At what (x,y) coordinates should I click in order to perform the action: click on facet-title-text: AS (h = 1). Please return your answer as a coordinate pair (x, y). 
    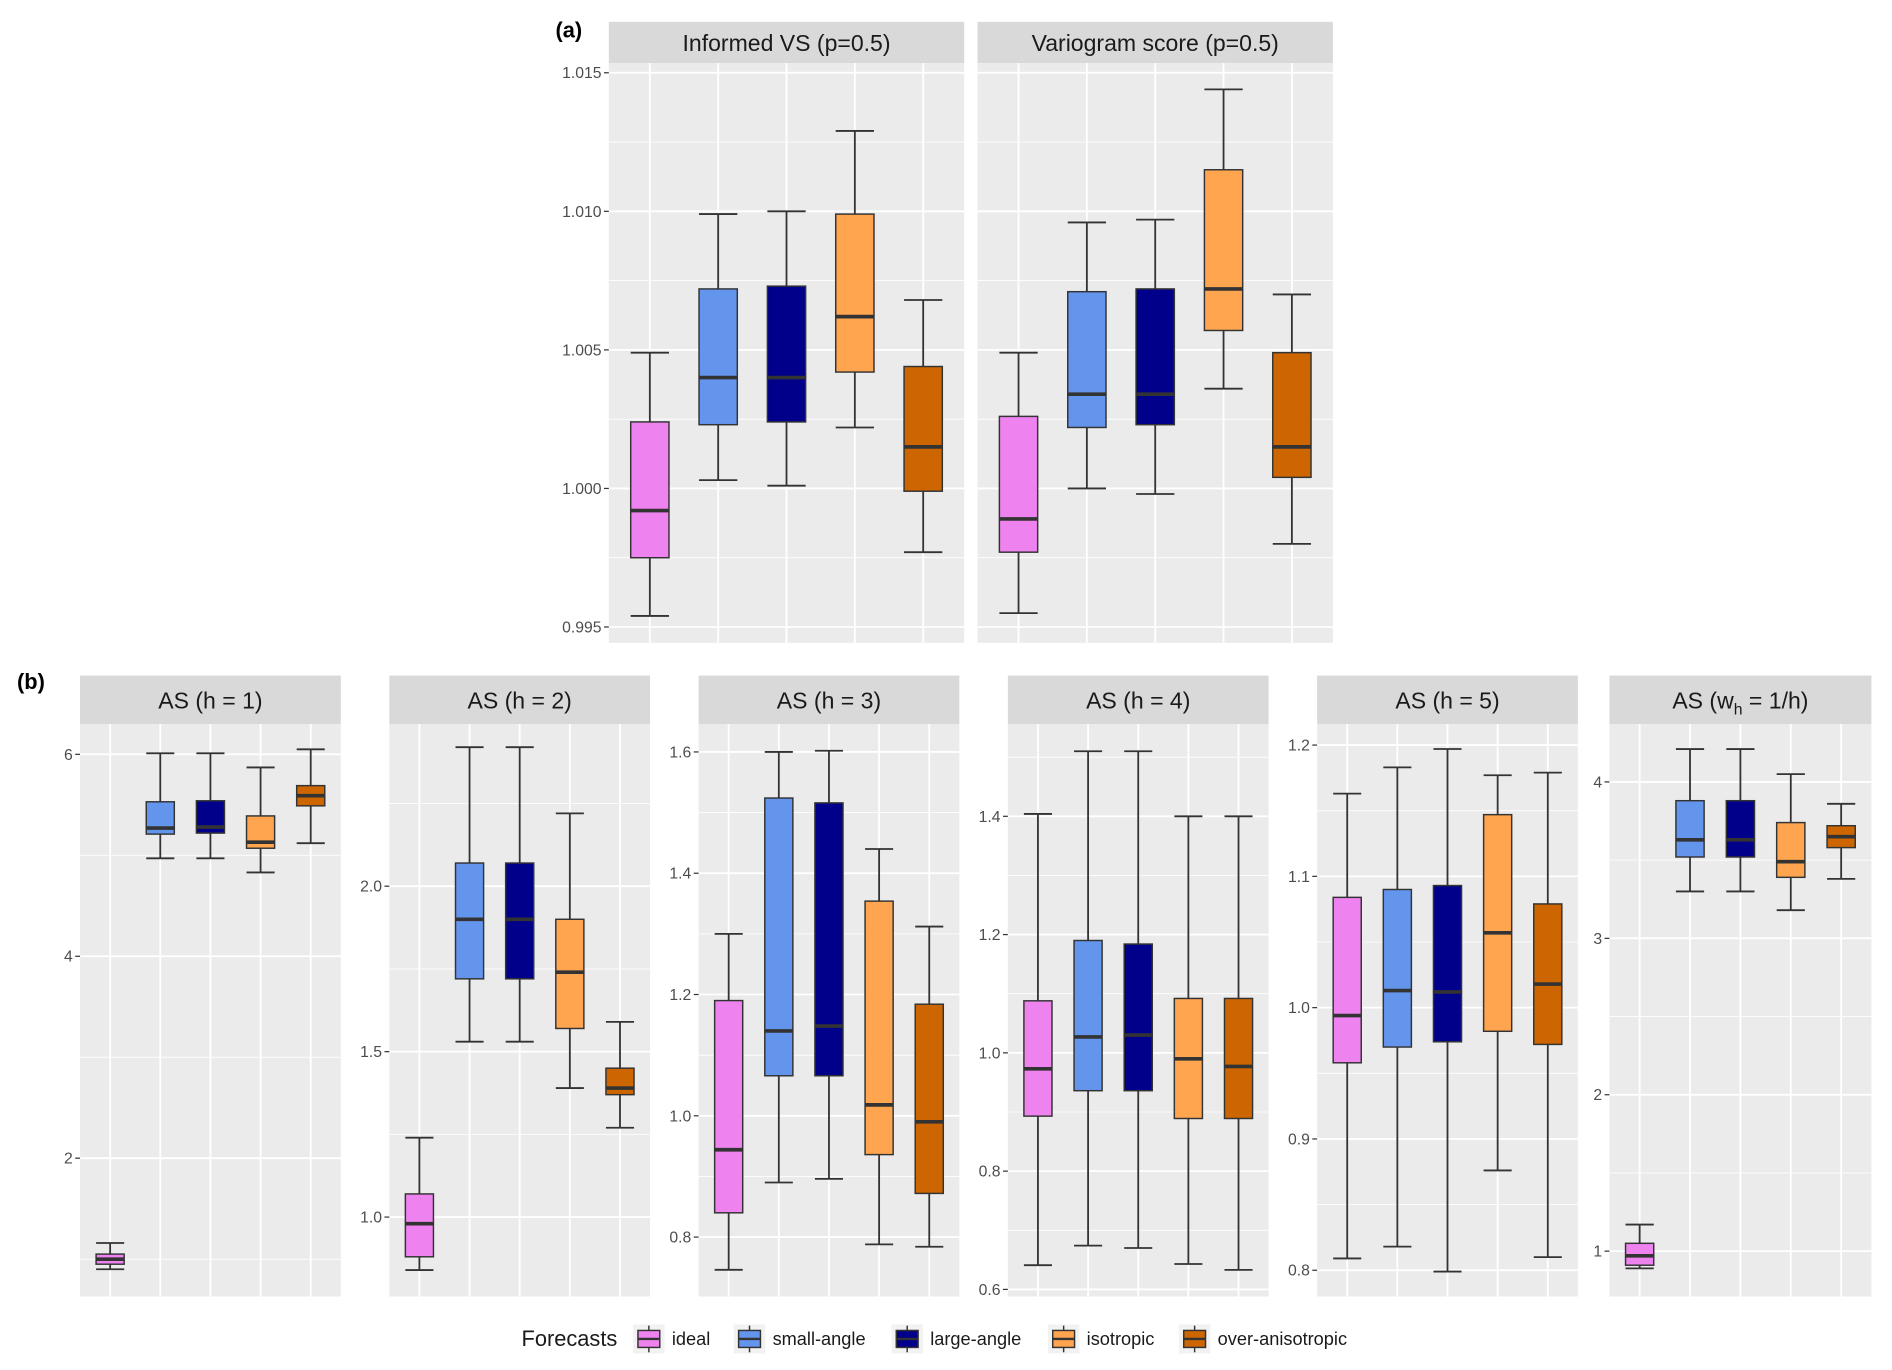
    Looking at the image, I should click on (210, 700).